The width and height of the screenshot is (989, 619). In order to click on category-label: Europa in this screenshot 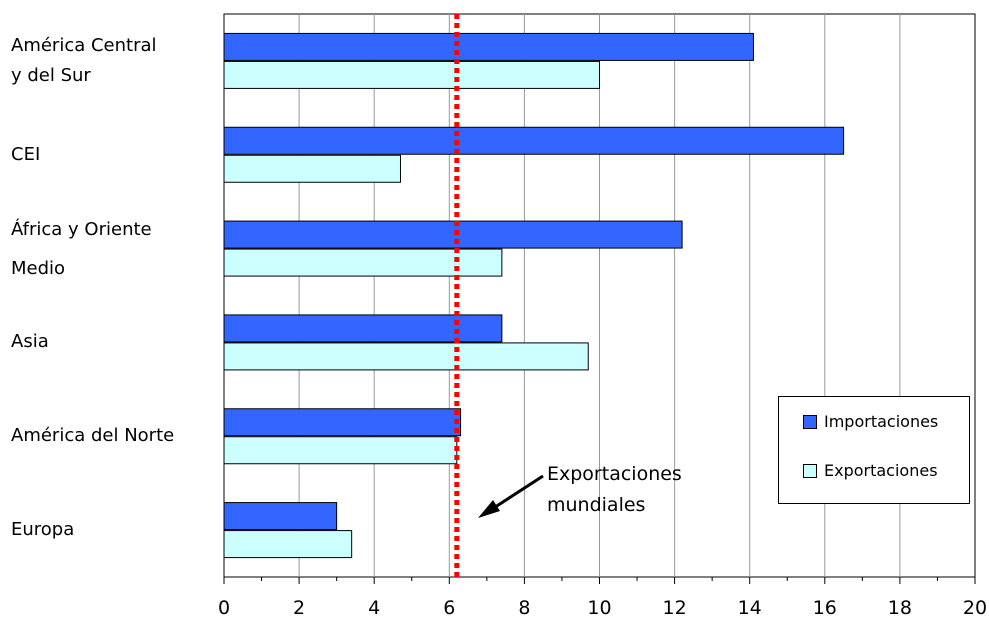, I will do `click(42, 530)`.